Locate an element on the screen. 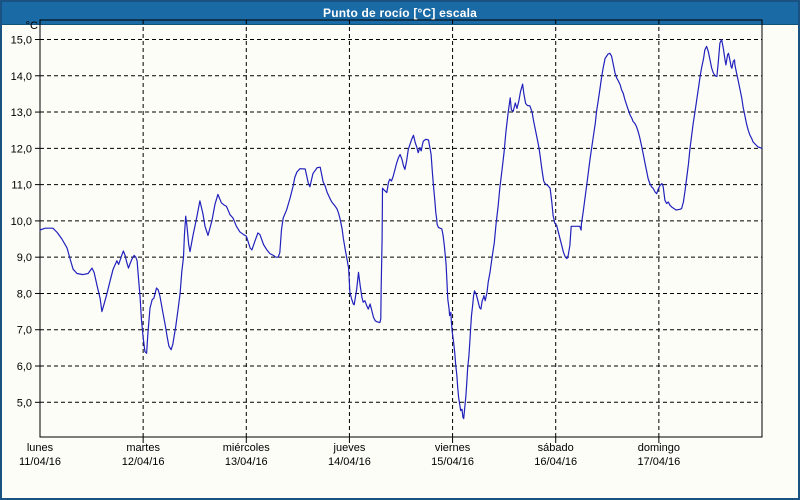 The image size is (800, 500). chart-title: Punto de rocío [°C] escala is located at coordinates (400, 13).